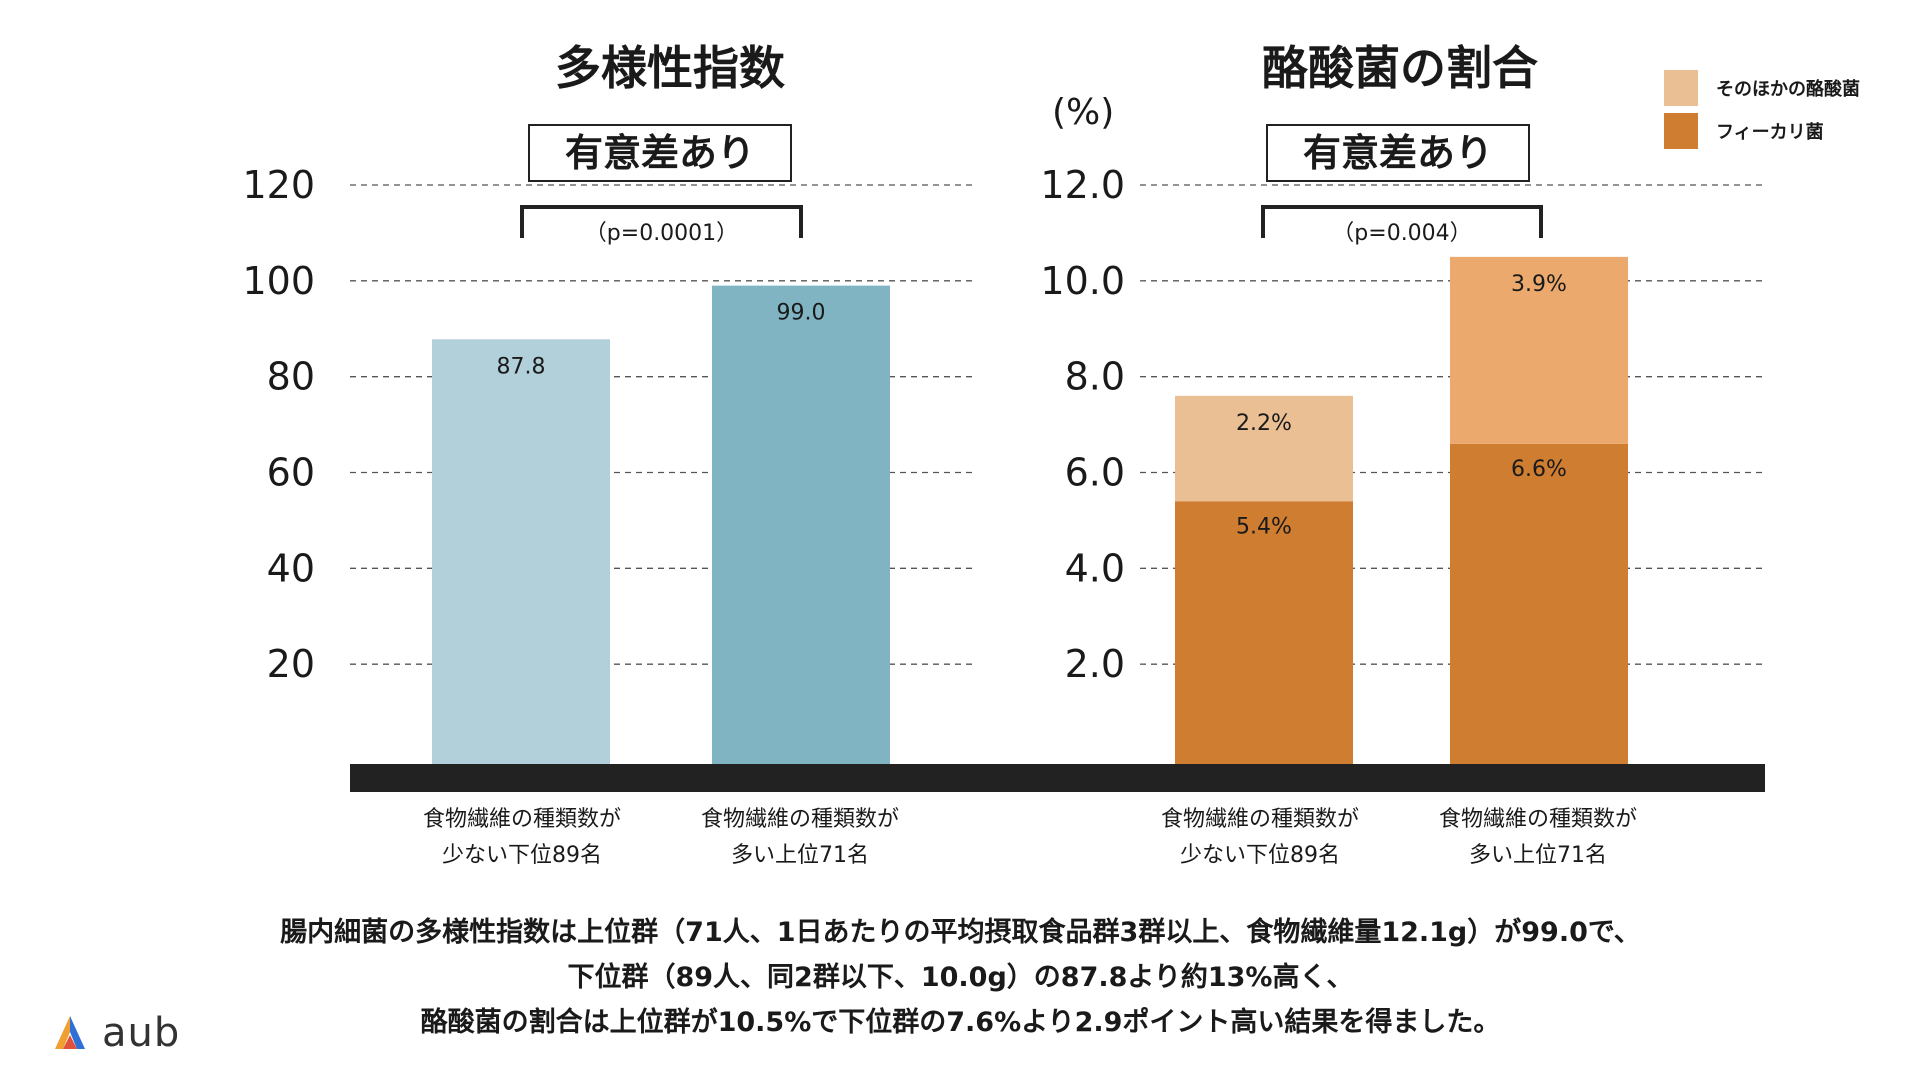 The height and width of the screenshot is (1080, 1921). Describe the element at coordinates (291, 568) in the screenshot. I see `chart1-tick-label-1: 40` at that location.